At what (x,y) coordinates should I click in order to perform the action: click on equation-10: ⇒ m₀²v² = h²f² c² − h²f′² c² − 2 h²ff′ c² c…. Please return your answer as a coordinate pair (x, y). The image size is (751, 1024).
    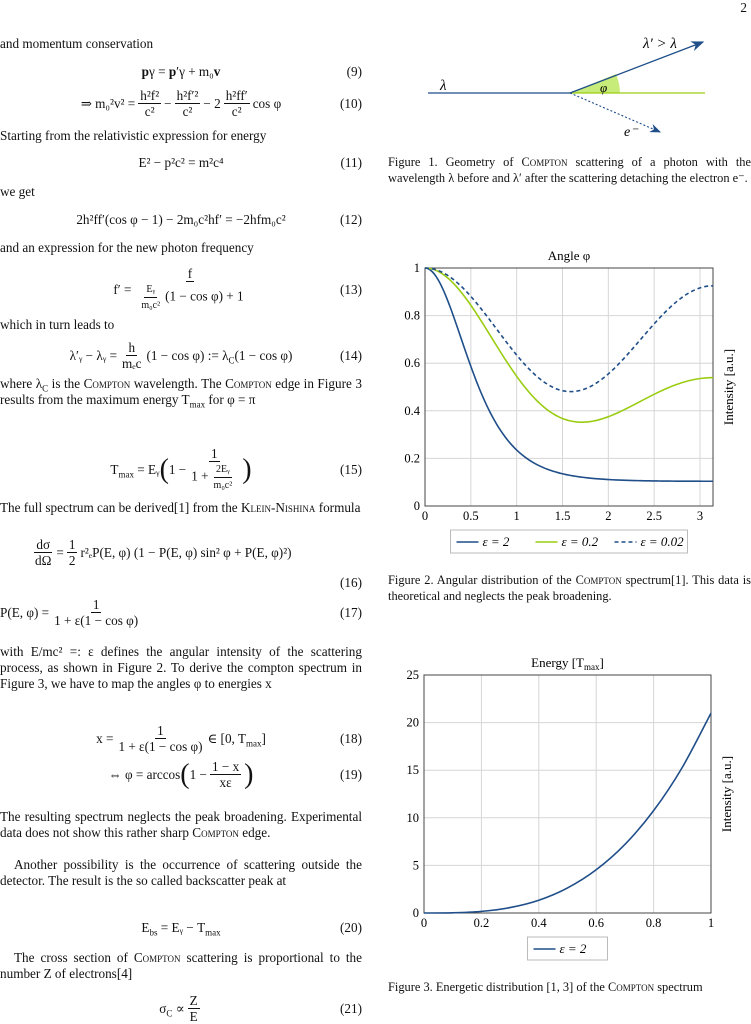
    Looking at the image, I should click on (181, 103).